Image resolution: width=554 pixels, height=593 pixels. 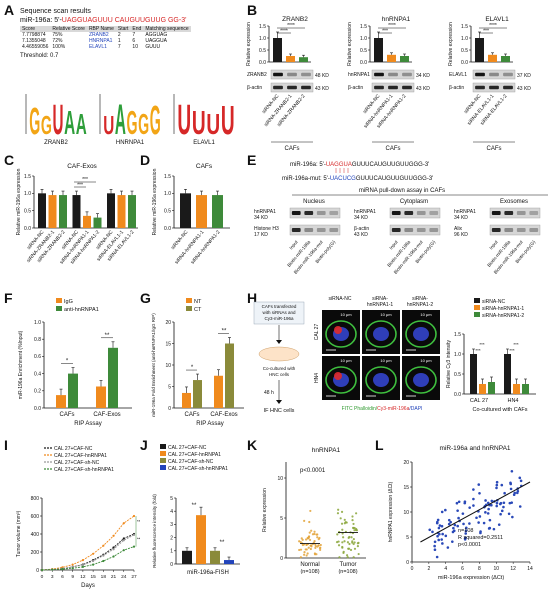 What do you see at coordinates (35, 499) in the screenshot?
I see `i-ytick-label: 800` at bounding box center [35, 499].